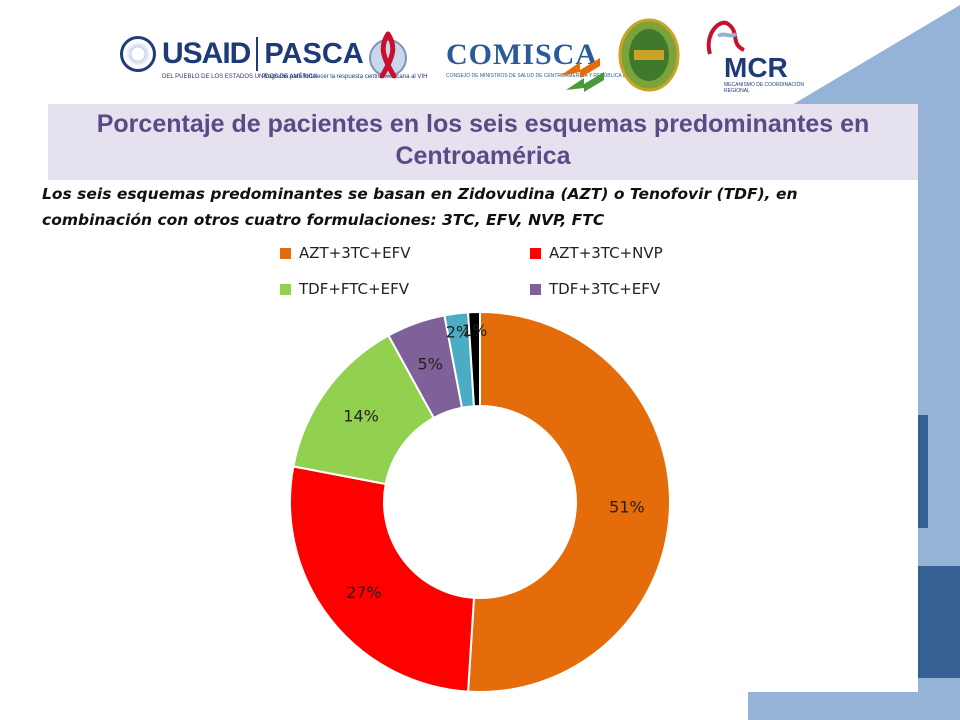  I want to click on legend-label: AZT+3TC+NVP, so click(606, 253).